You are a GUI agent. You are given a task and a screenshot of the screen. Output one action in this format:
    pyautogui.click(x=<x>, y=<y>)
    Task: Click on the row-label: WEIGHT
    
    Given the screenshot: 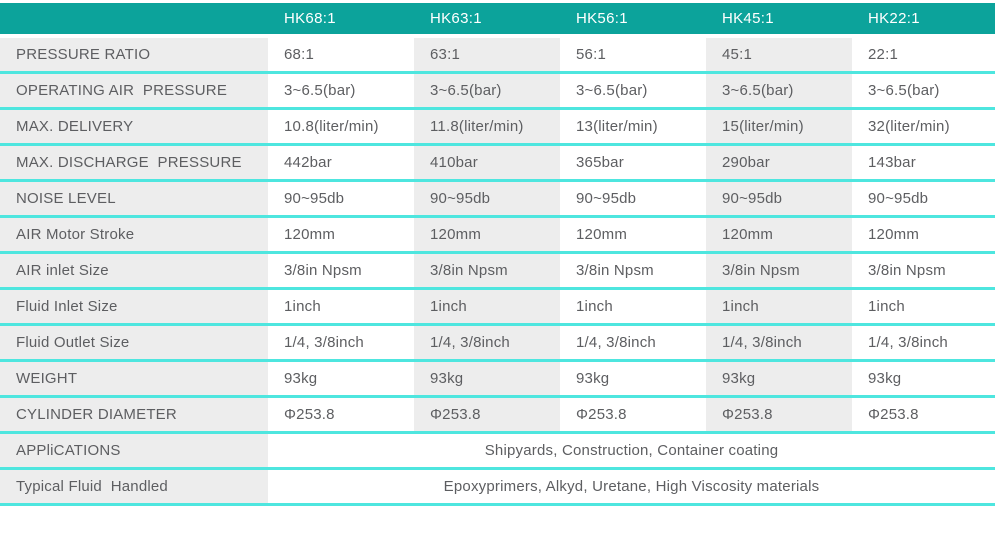 What is the action you would take?
    pyautogui.click(x=134, y=380)
    